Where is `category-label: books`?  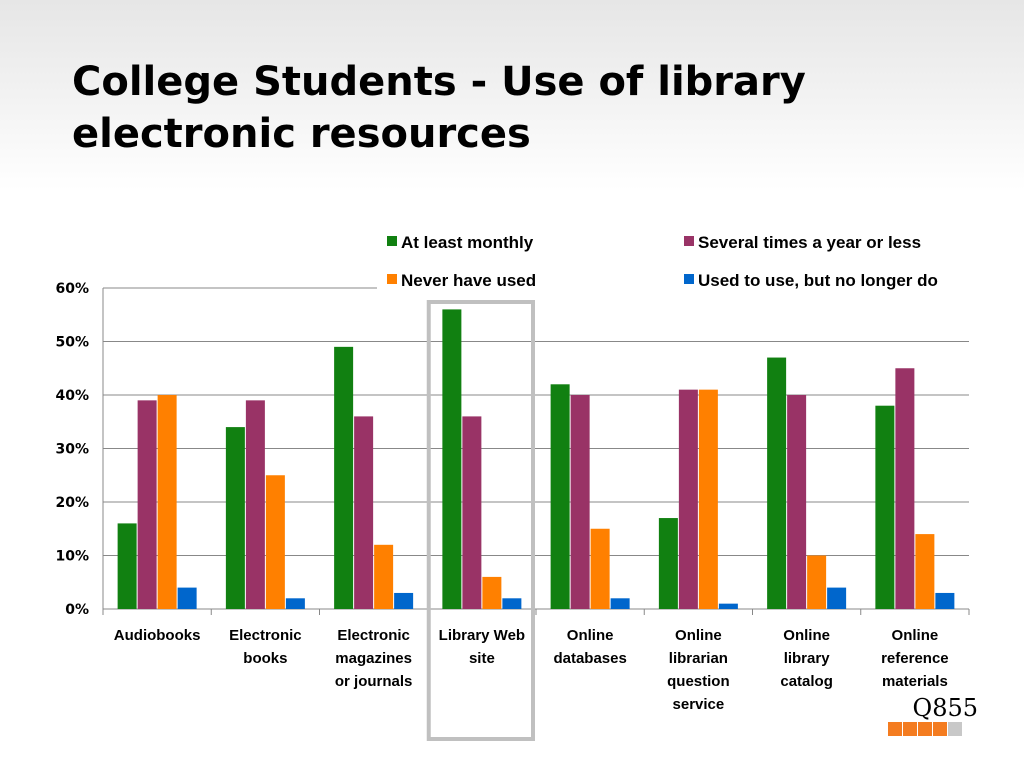 category-label: books is located at coordinates (265, 658).